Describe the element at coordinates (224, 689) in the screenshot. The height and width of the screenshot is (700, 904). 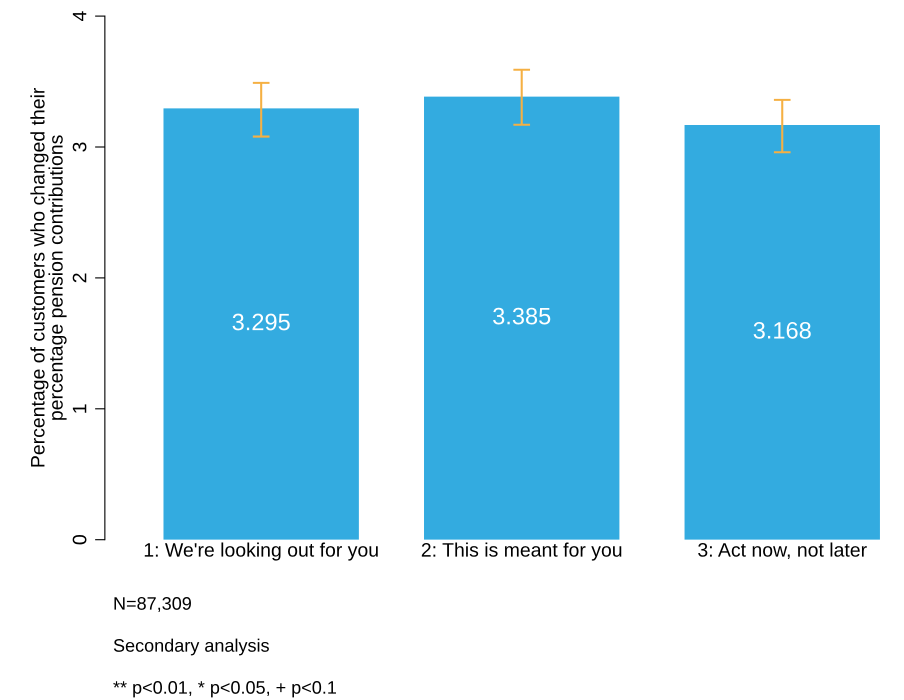
I see `text: ** p<0.01, * p<0.05, + p<0.1` at that location.